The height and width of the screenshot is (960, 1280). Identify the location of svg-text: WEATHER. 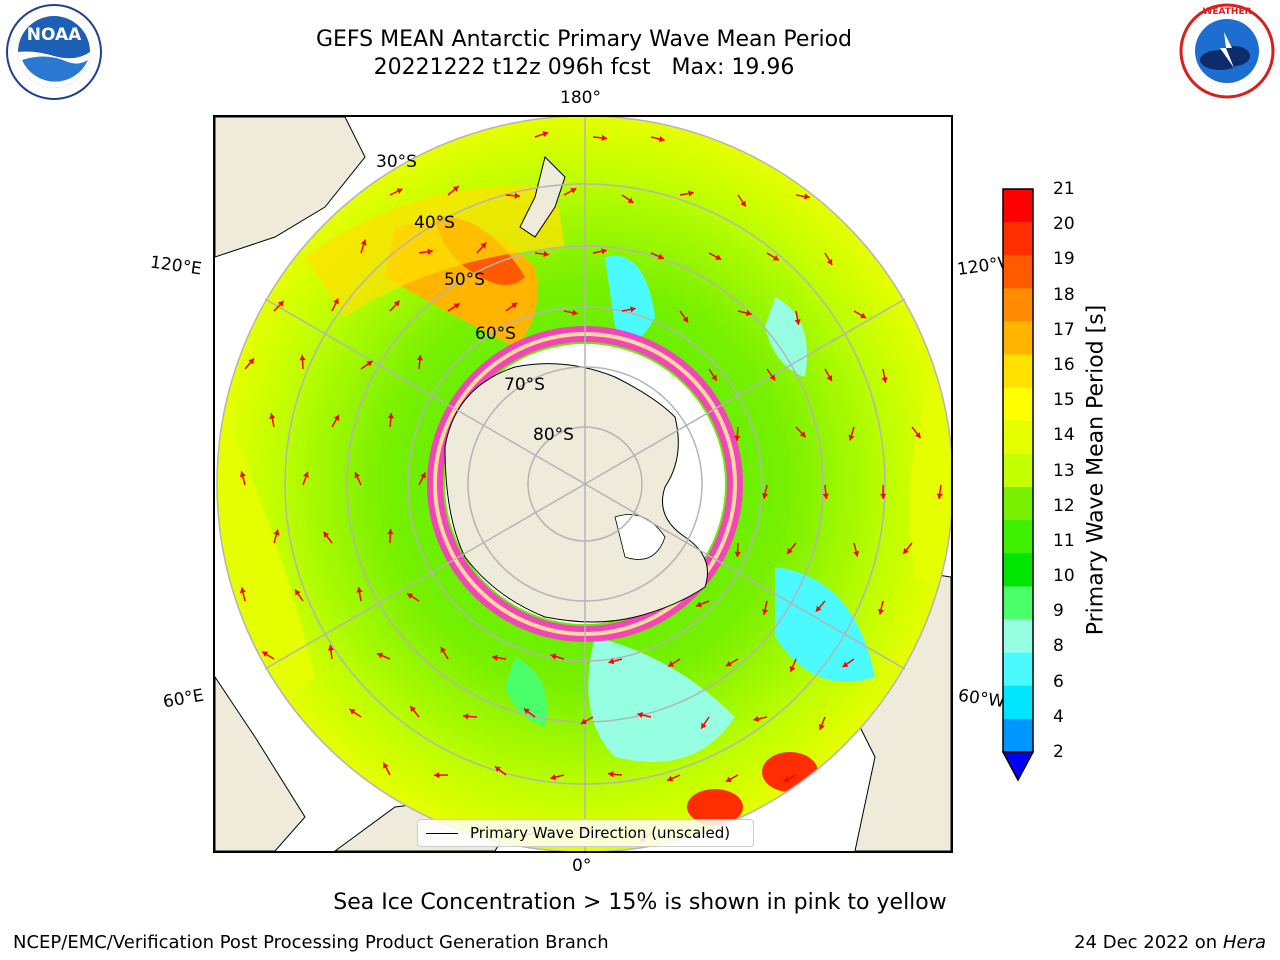
(1226, 12).